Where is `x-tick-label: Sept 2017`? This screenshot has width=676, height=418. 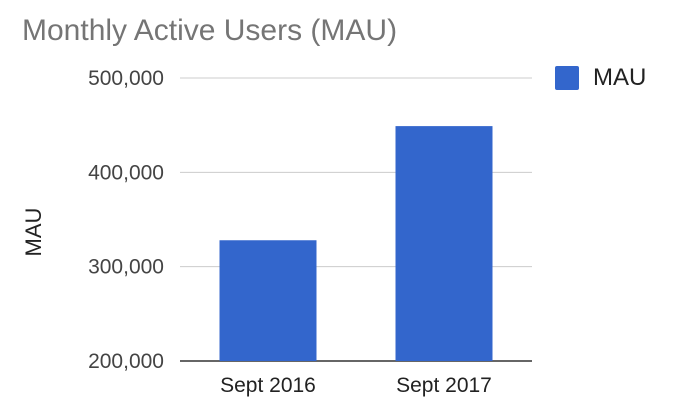 x-tick-label: Sept 2017 is located at coordinates (444, 385).